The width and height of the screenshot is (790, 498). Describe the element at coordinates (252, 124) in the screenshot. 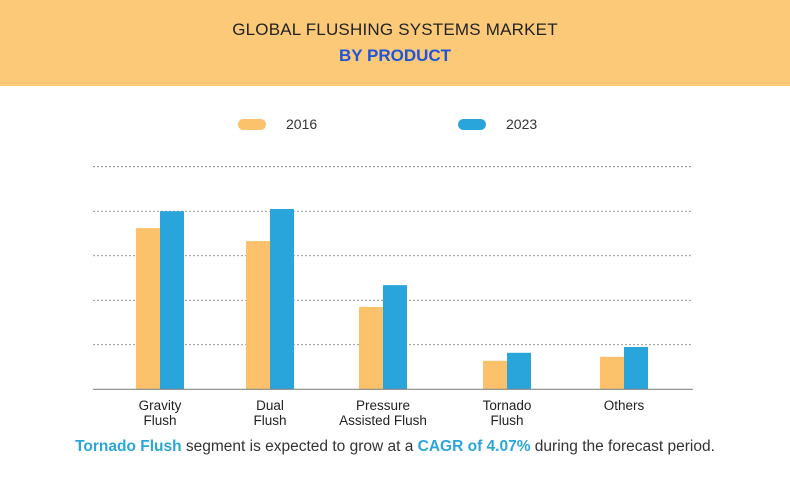

I see `legend-swatch-2016` at that location.